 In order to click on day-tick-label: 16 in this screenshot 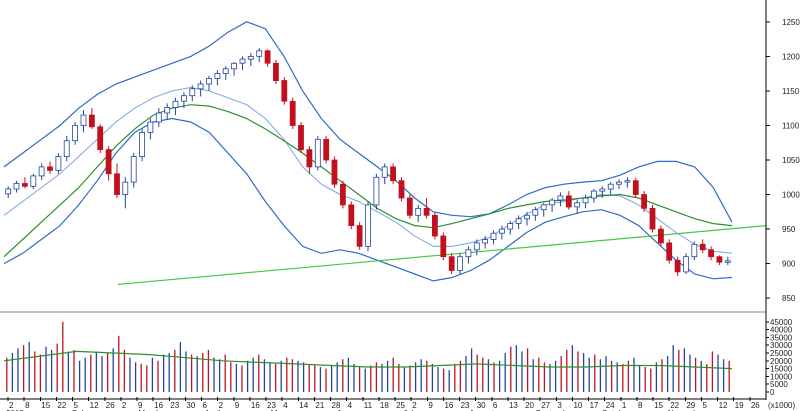, I will do `click(448, 405)`.